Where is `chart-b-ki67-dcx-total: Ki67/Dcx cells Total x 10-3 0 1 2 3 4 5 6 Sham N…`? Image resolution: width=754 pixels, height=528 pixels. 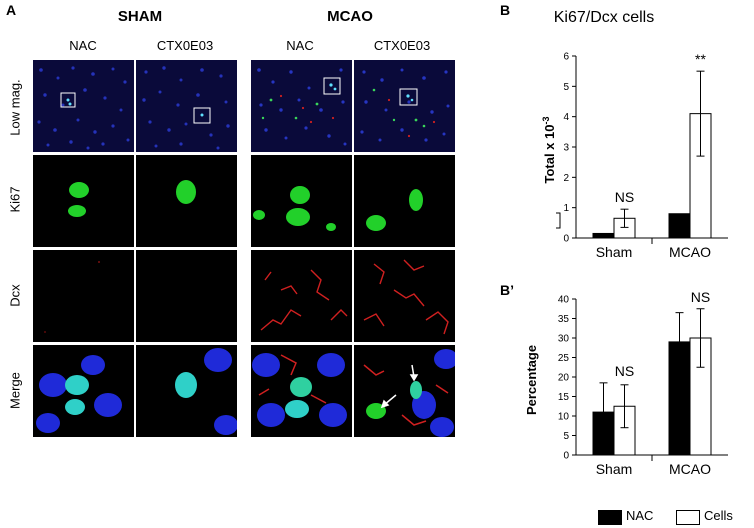
chart-b-ki67-dcx-total: Ki67/Dcx cells Total x 10-3 0 1 2 3 4 5 6 Sham N… is located at coordinates (634, 134).